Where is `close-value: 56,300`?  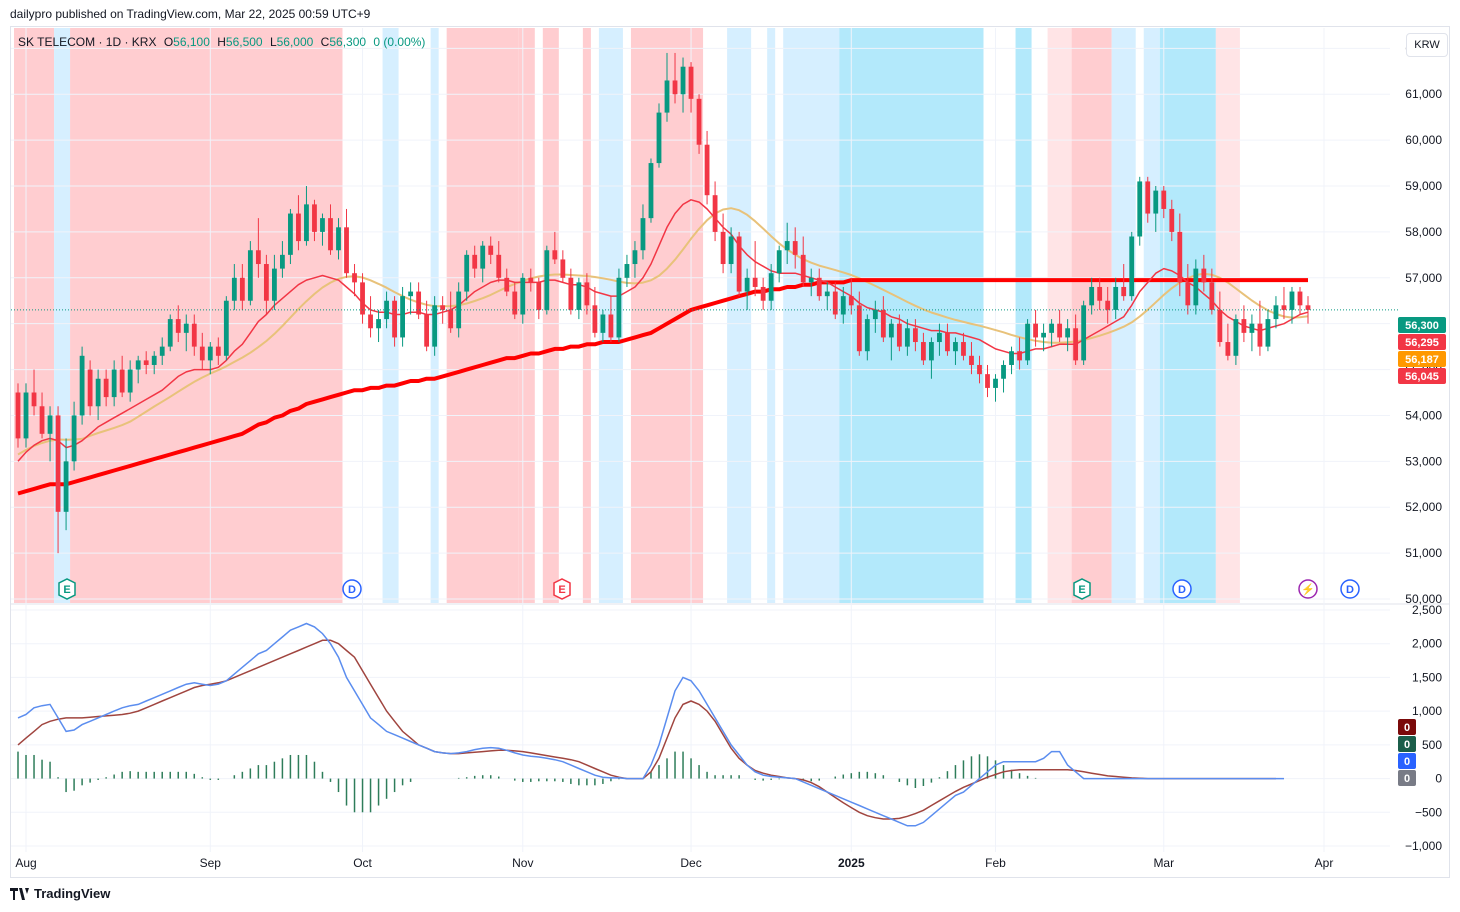 close-value: 56,300 is located at coordinates (348, 42).